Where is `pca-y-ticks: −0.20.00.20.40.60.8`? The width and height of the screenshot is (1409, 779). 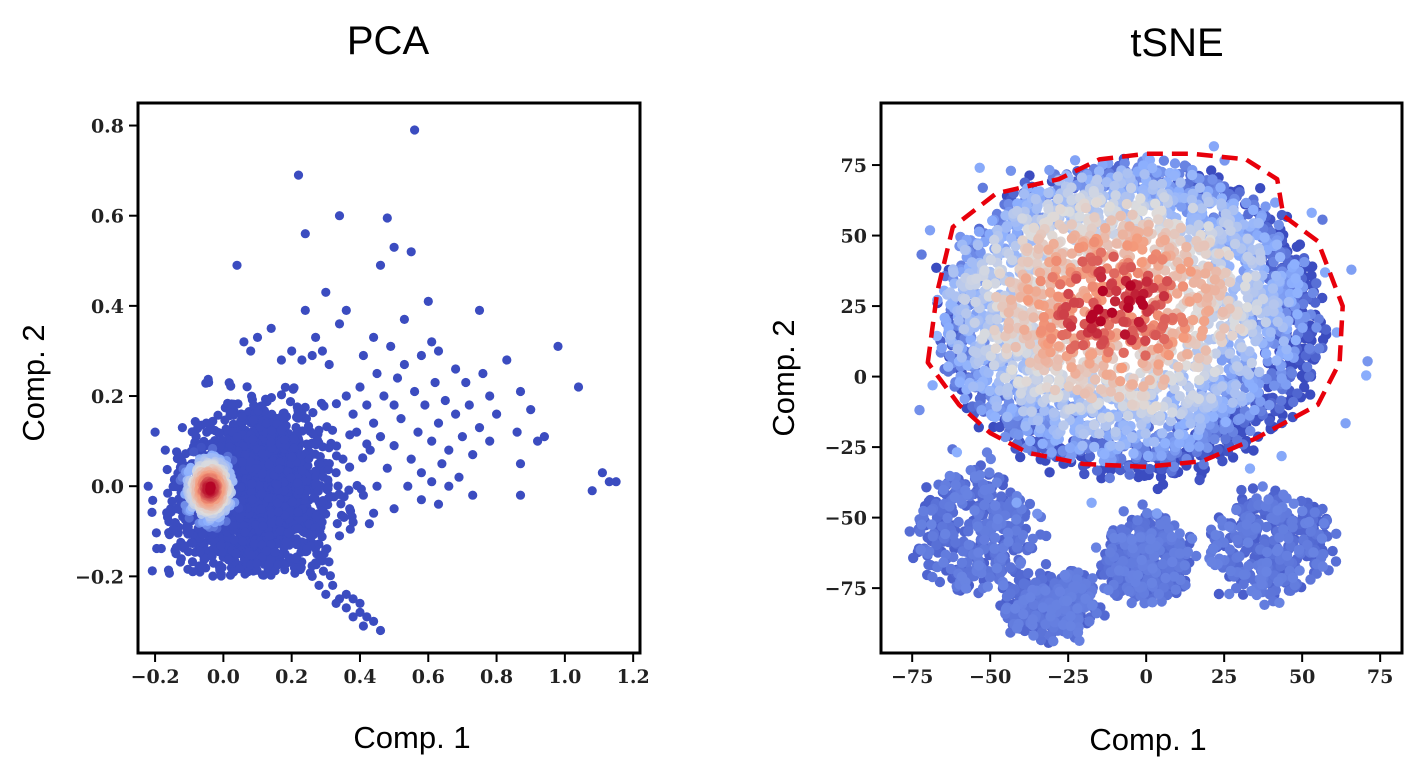
pca-y-ticks: −0.20.00.20.40.60.8 is located at coordinates (106, 352).